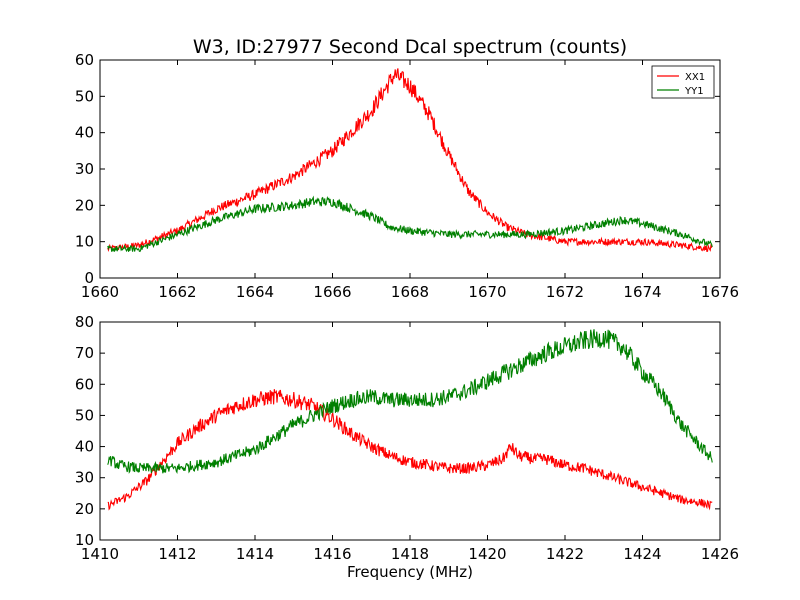 The height and width of the screenshot is (600, 800). What do you see at coordinates (255, 292) in the screenshot?
I see `x-tick-label: 1664` at bounding box center [255, 292].